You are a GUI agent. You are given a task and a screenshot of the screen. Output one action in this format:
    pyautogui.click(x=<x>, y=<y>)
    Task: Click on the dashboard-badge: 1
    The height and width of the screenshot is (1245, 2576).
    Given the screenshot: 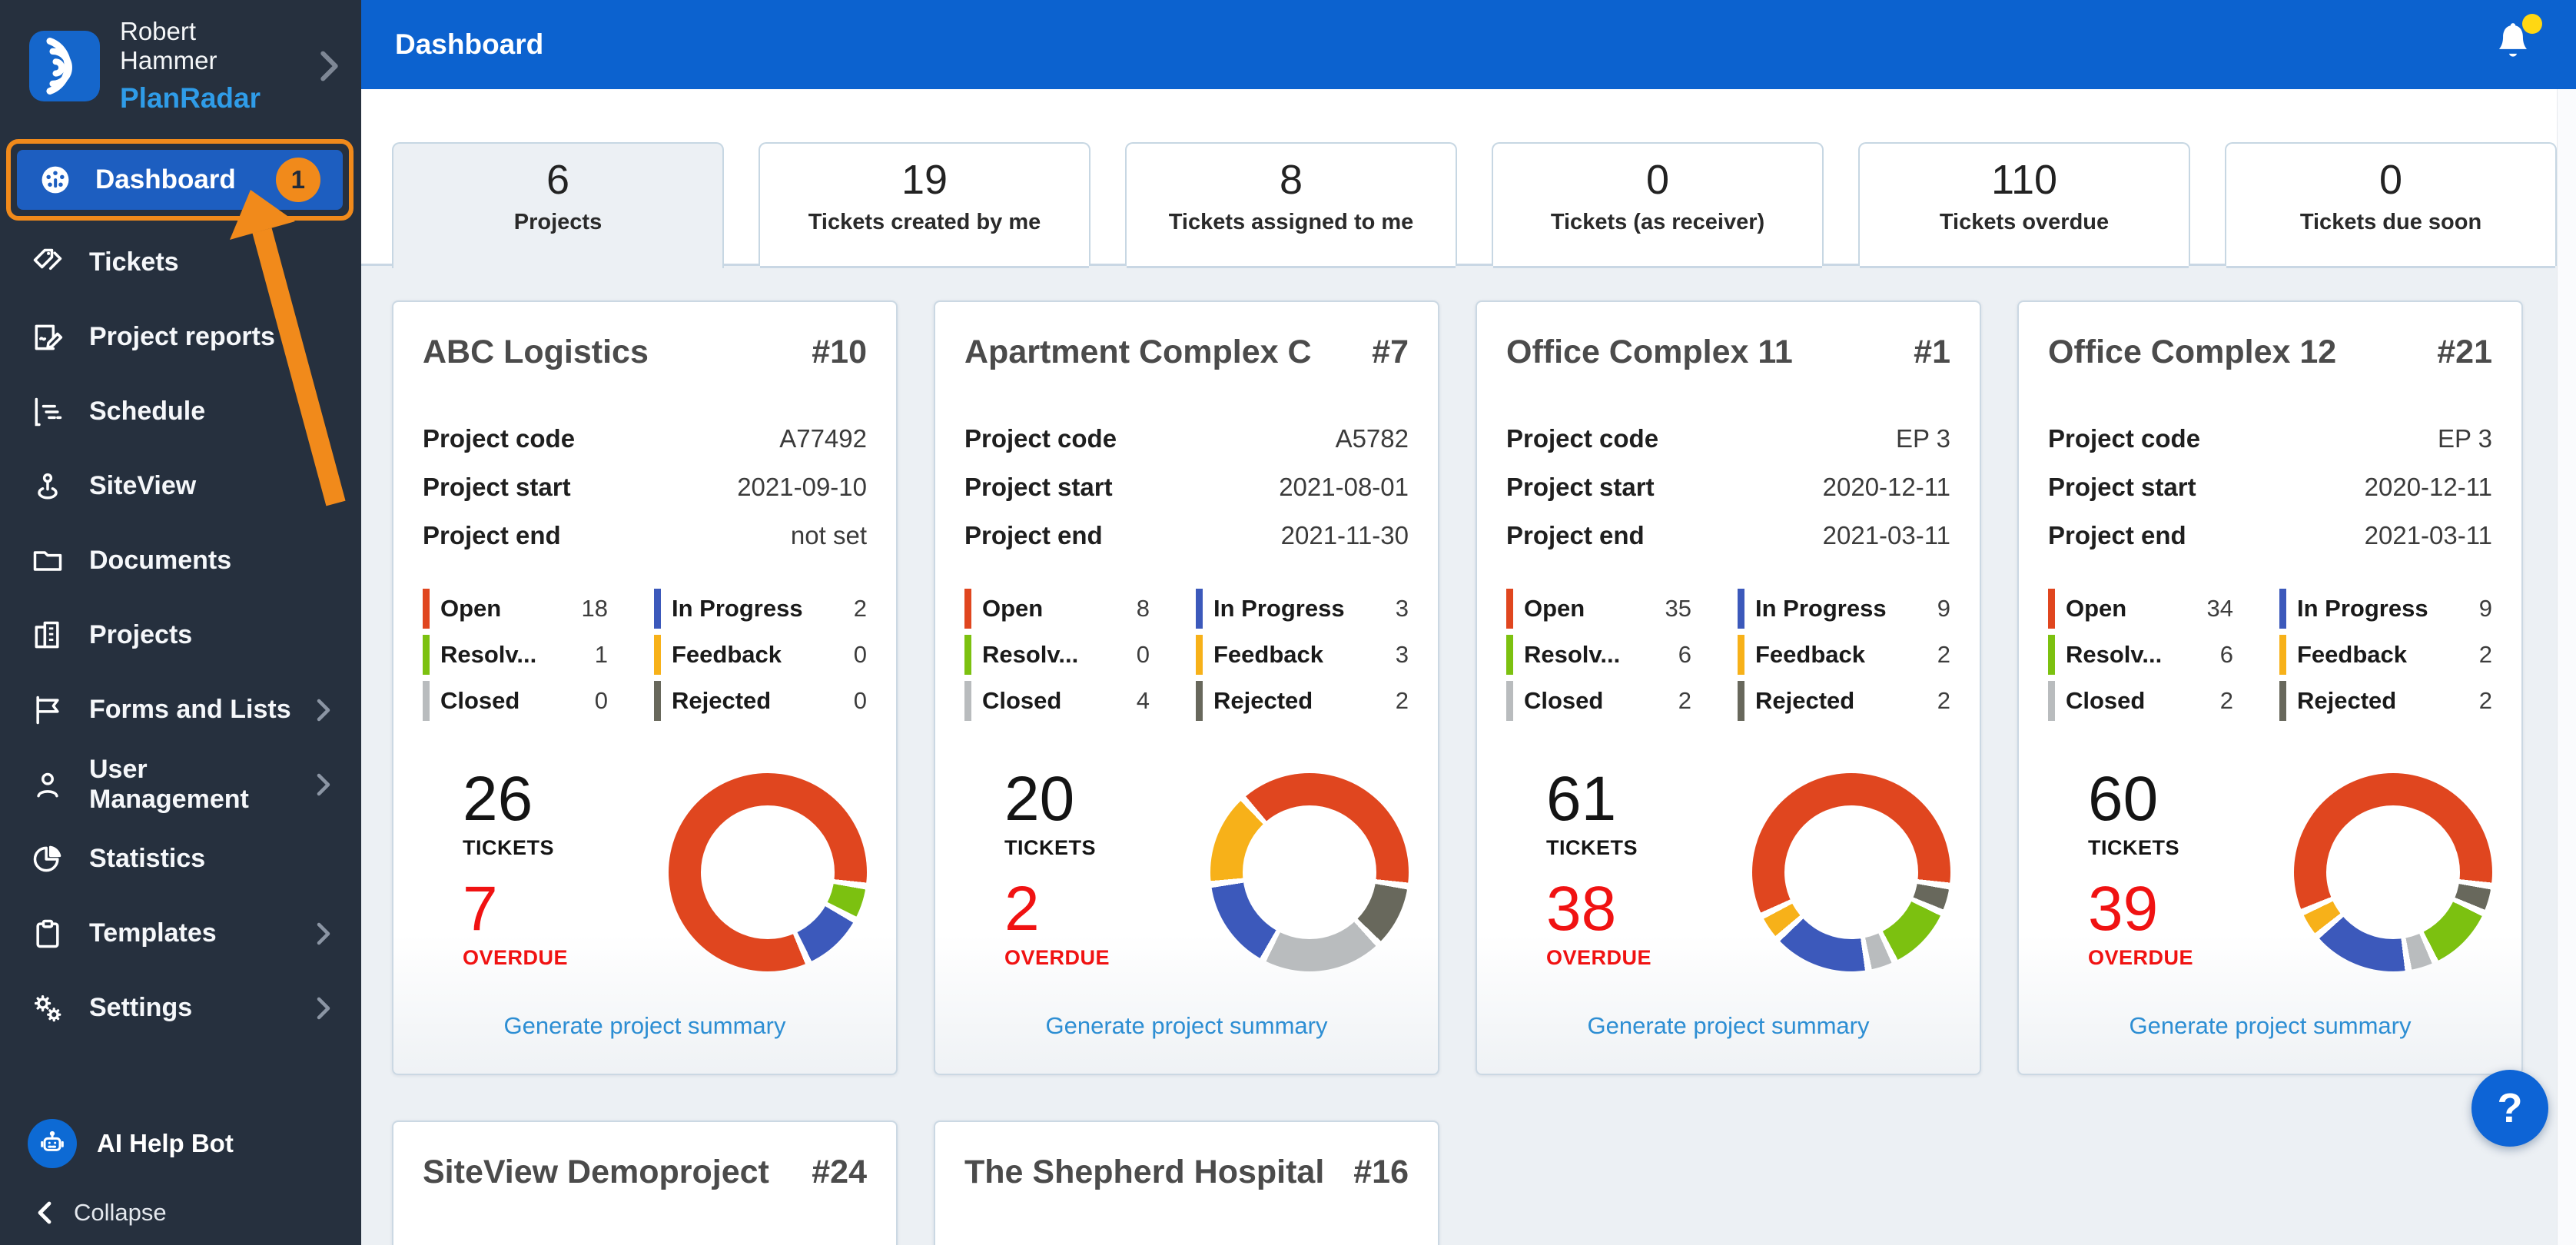 What is the action you would take?
    pyautogui.click(x=297, y=180)
    